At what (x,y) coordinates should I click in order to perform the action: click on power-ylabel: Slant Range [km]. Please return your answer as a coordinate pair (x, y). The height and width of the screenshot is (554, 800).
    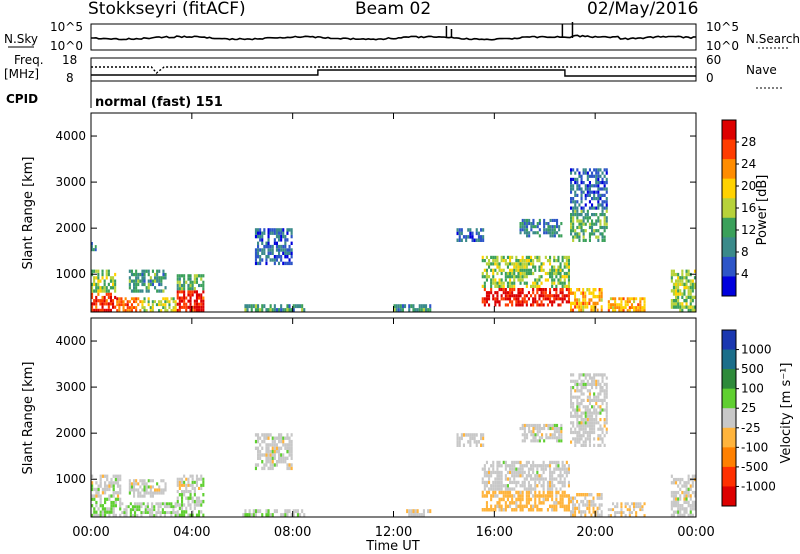
    Looking at the image, I should click on (28, 213).